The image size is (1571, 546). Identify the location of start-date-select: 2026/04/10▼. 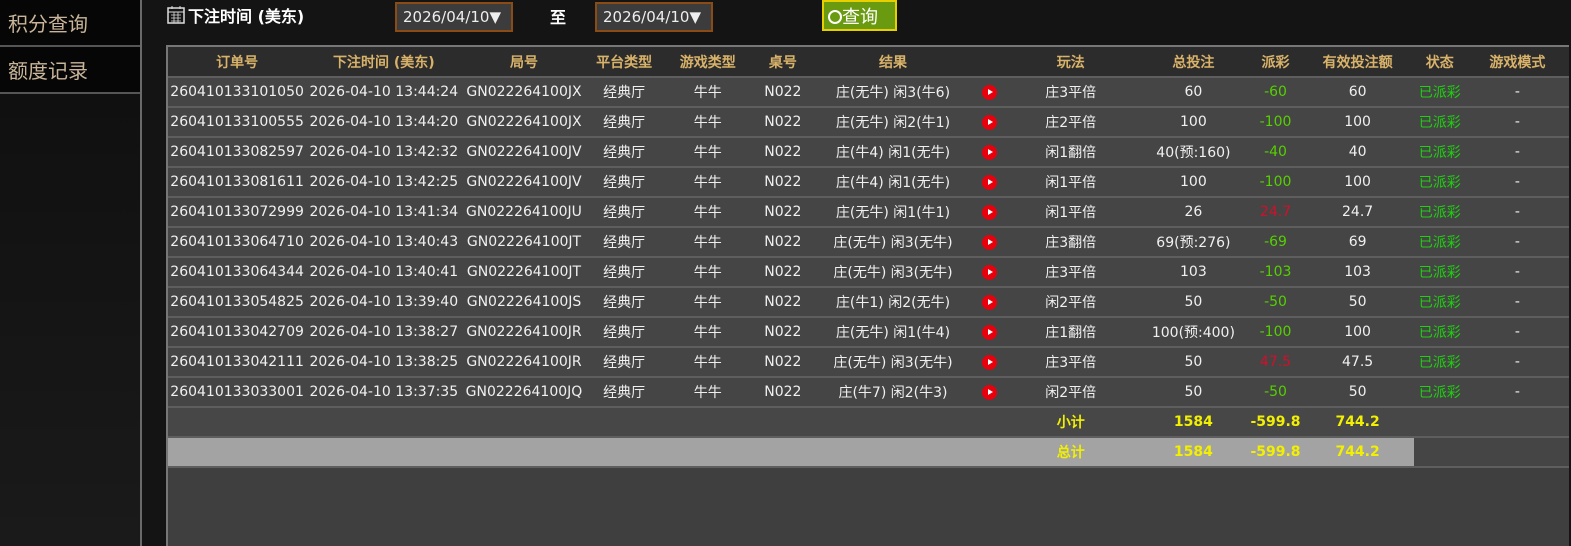
(454, 17).